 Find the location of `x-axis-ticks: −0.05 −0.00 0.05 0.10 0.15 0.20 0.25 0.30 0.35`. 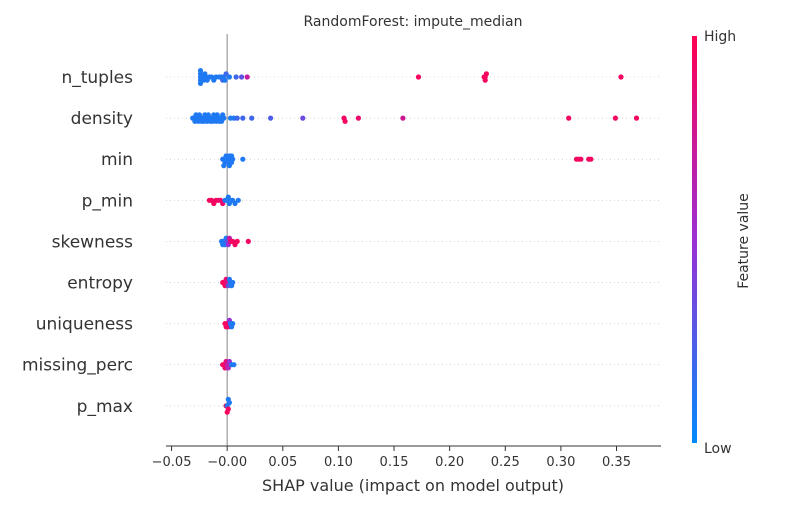

x-axis-ticks: −0.05 −0.00 0.05 0.10 0.15 0.20 0.25 0.30 0.35 is located at coordinates (391, 458).